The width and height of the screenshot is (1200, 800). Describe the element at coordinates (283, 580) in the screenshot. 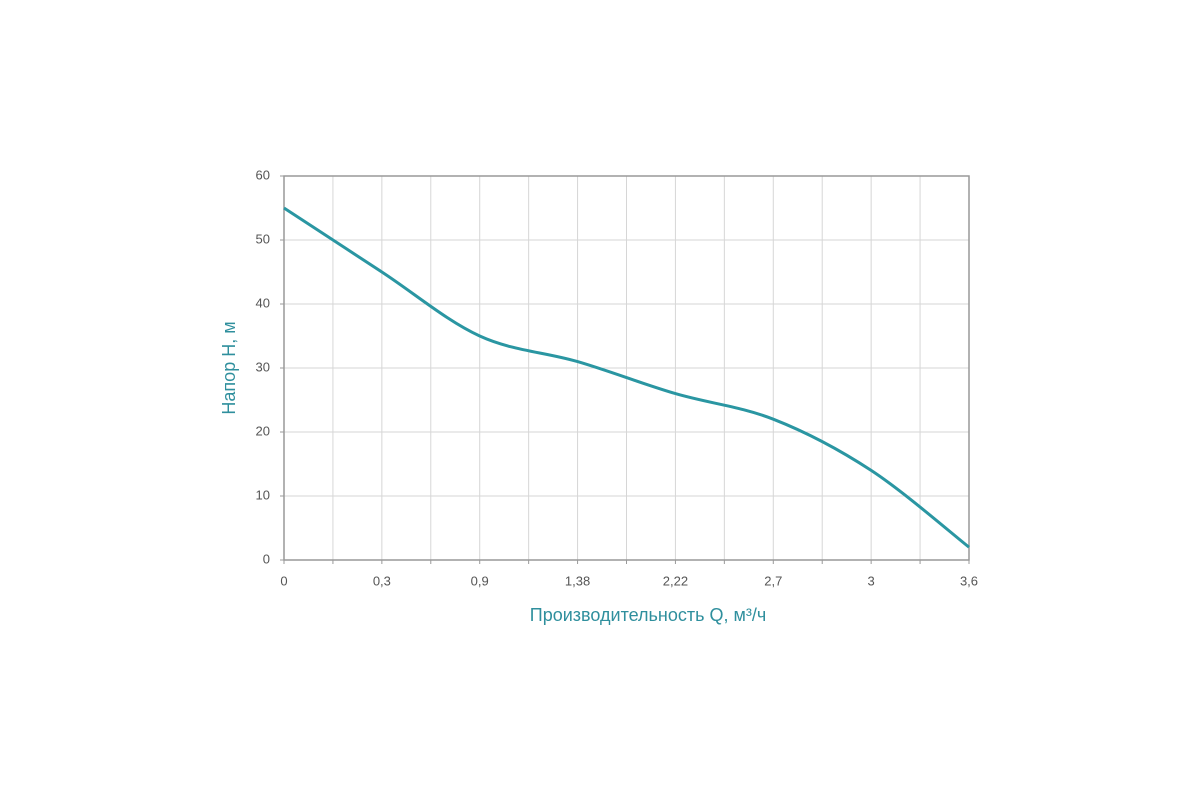

I see `x-tick-label: 0` at that location.